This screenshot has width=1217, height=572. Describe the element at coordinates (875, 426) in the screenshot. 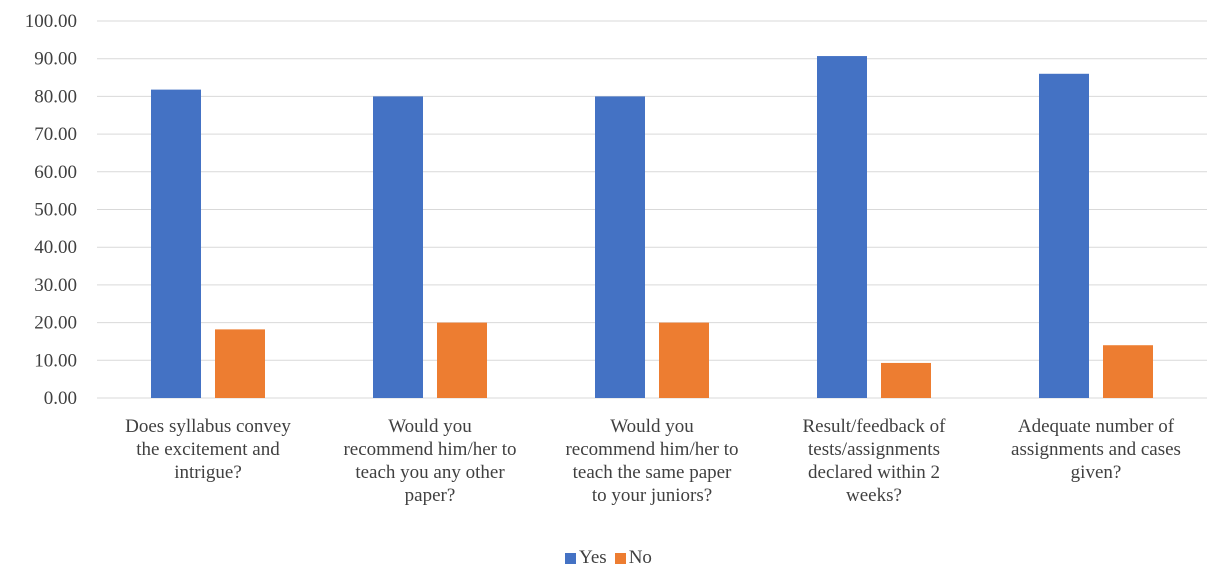

I see `x-category-label-line: Result/feedback of` at that location.